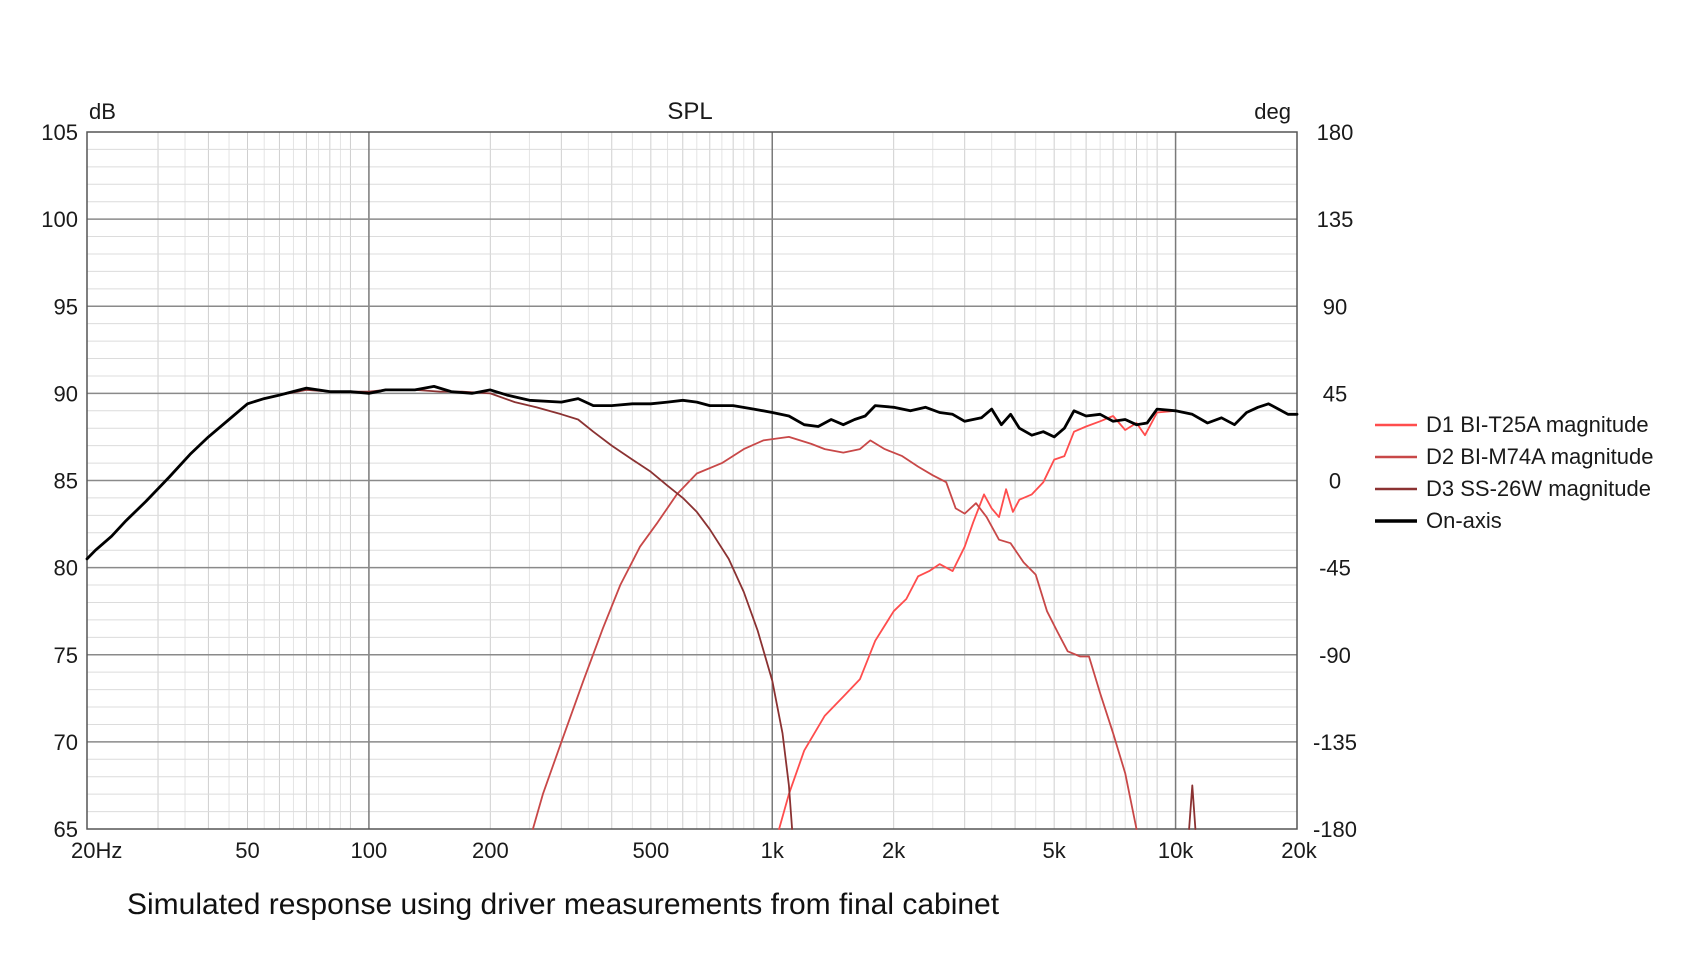 The height and width of the screenshot is (964, 1697). Describe the element at coordinates (1299, 850) in the screenshot. I see `x-tick-label: 20k` at that location.